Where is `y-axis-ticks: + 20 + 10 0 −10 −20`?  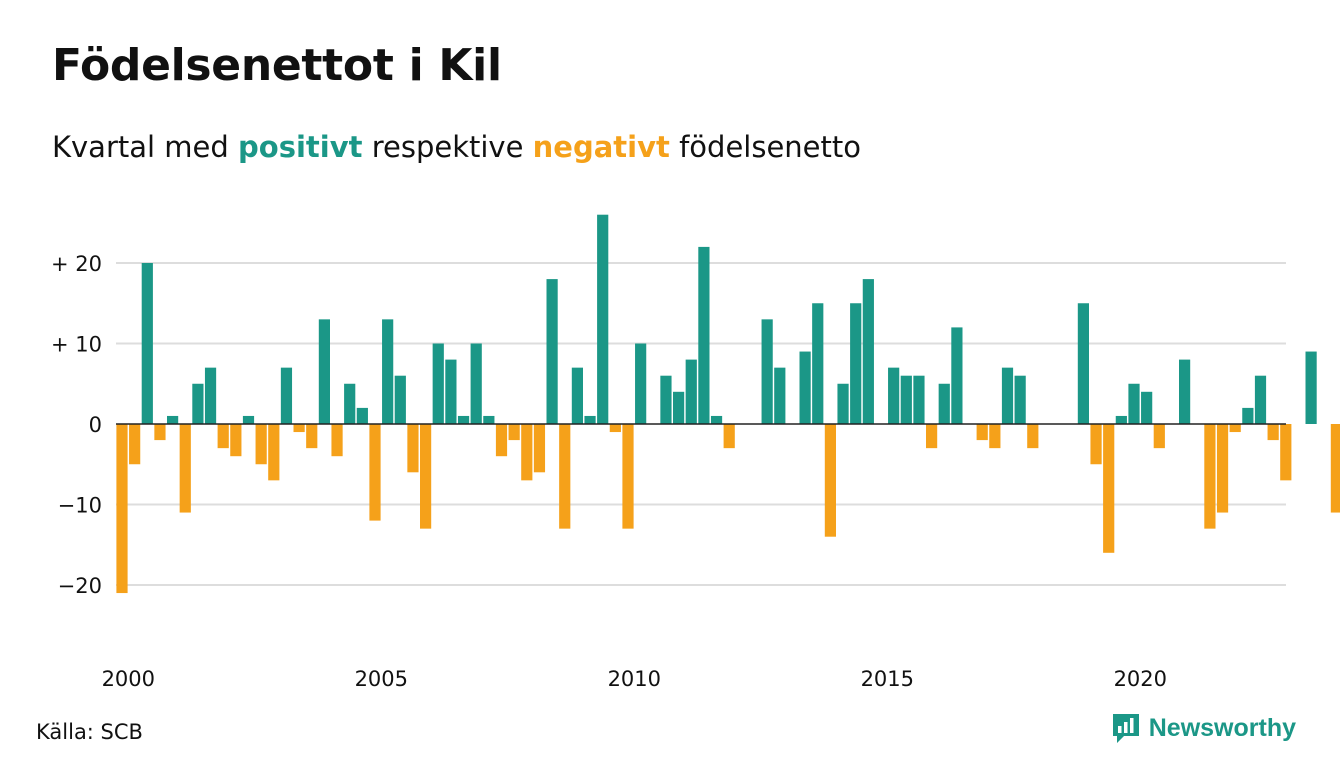 y-axis-ticks: + 20 + 10 0 −10 −20 is located at coordinates (76, 425).